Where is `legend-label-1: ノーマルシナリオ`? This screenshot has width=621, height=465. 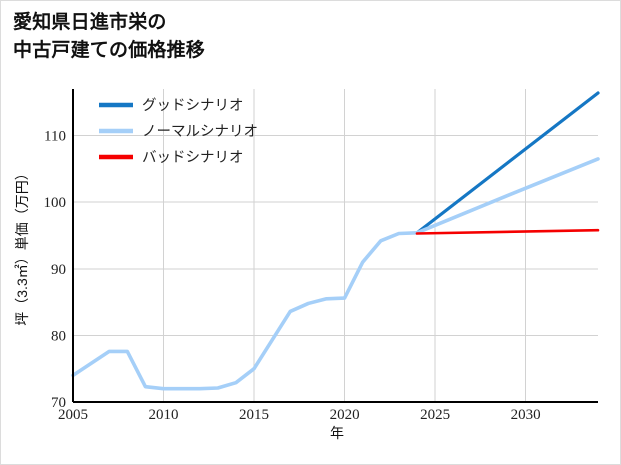
legend-label-1: ノーマルシナリオ is located at coordinates (200, 132).